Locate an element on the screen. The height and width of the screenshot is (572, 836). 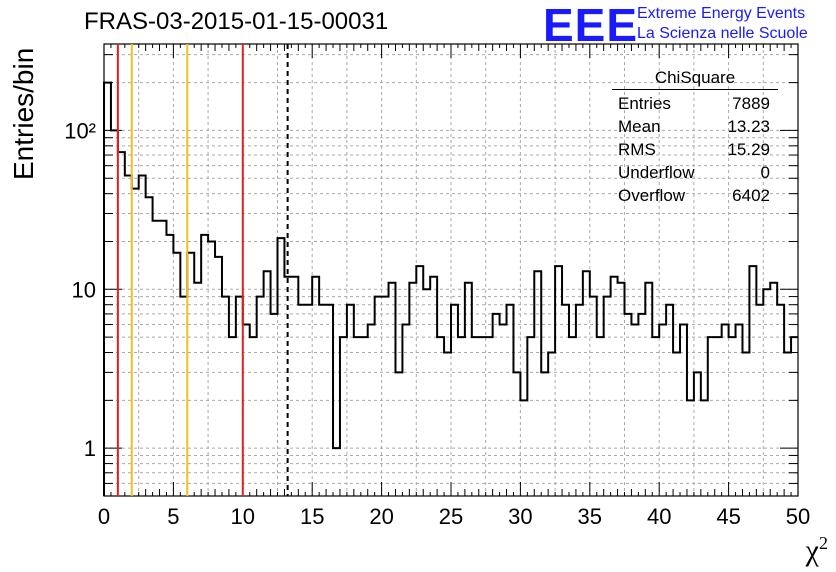
x-axis-label-text: χ is located at coordinates (812, 550).